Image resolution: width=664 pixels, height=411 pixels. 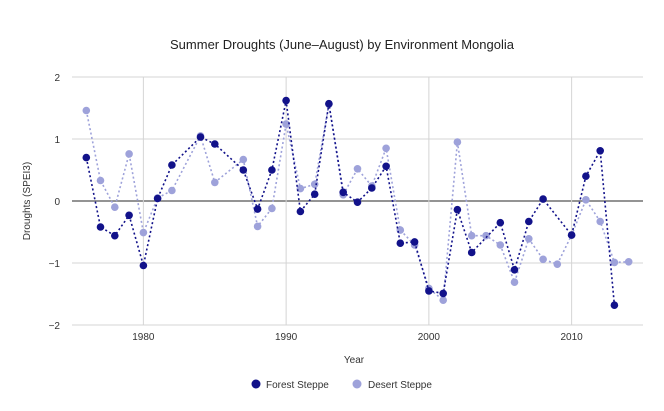 What do you see at coordinates (55, 264) in the screenshot?
I see `y-tick-label: −1` at bounding box center [55, 264].